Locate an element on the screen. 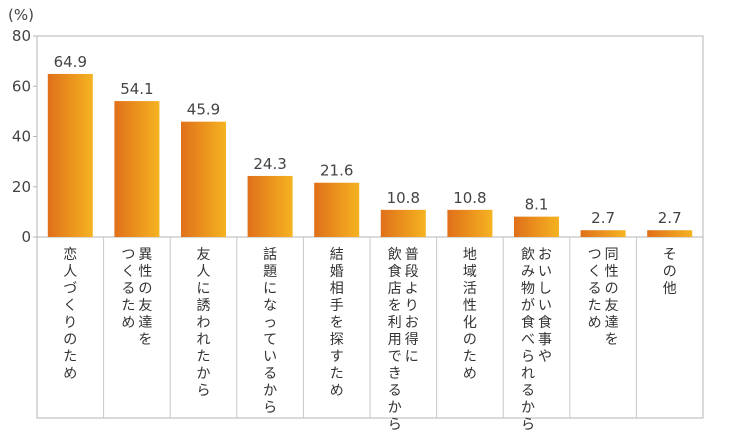 The width and height of the screenshot is (733, 439). category-char: 異 is located at coordinates (145, 255).